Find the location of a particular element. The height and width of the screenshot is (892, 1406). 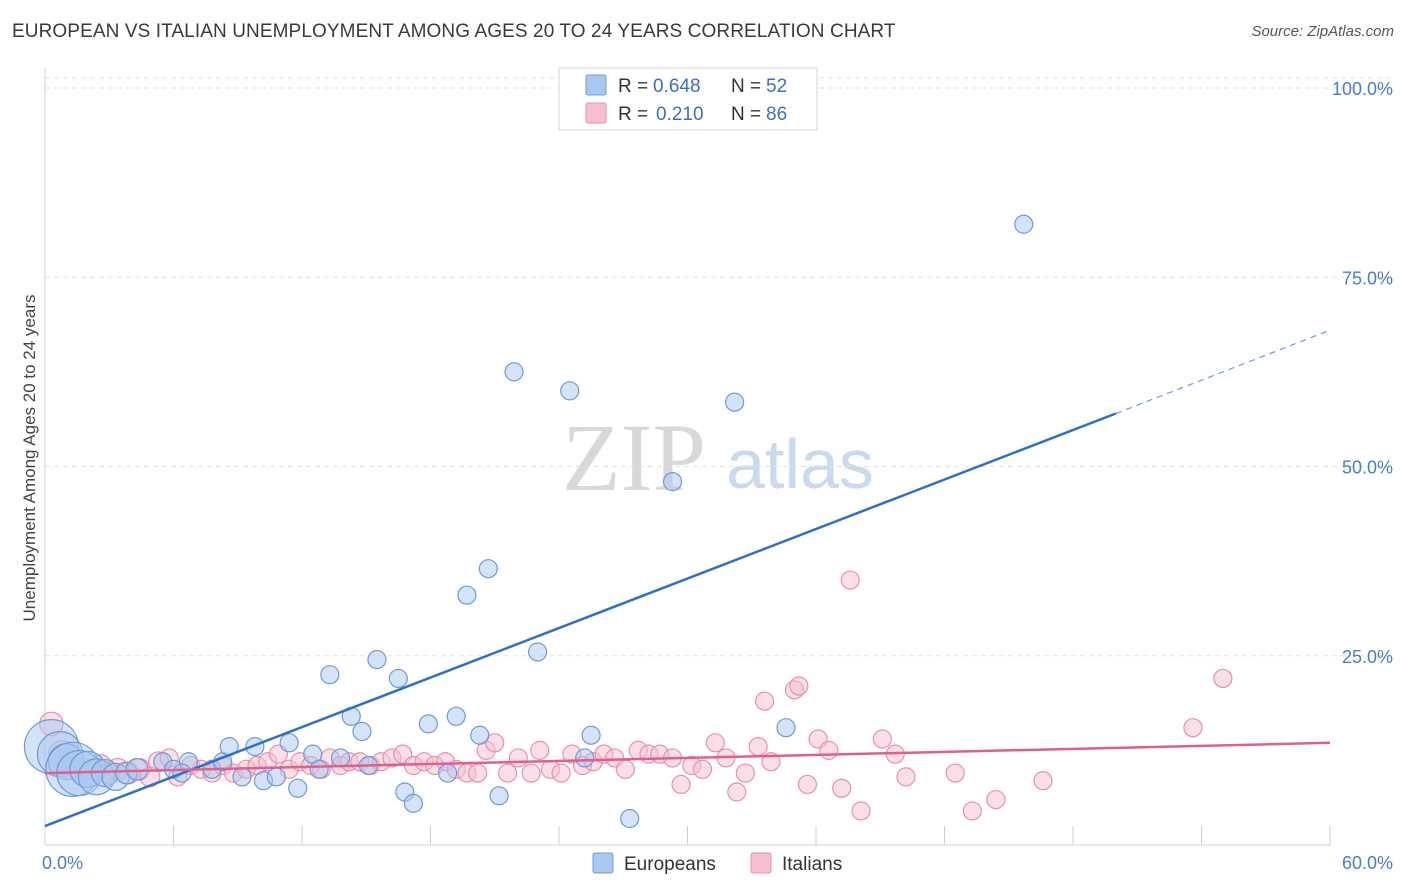

legend-n-label-italians: N = is located at coordinates (746, 114).